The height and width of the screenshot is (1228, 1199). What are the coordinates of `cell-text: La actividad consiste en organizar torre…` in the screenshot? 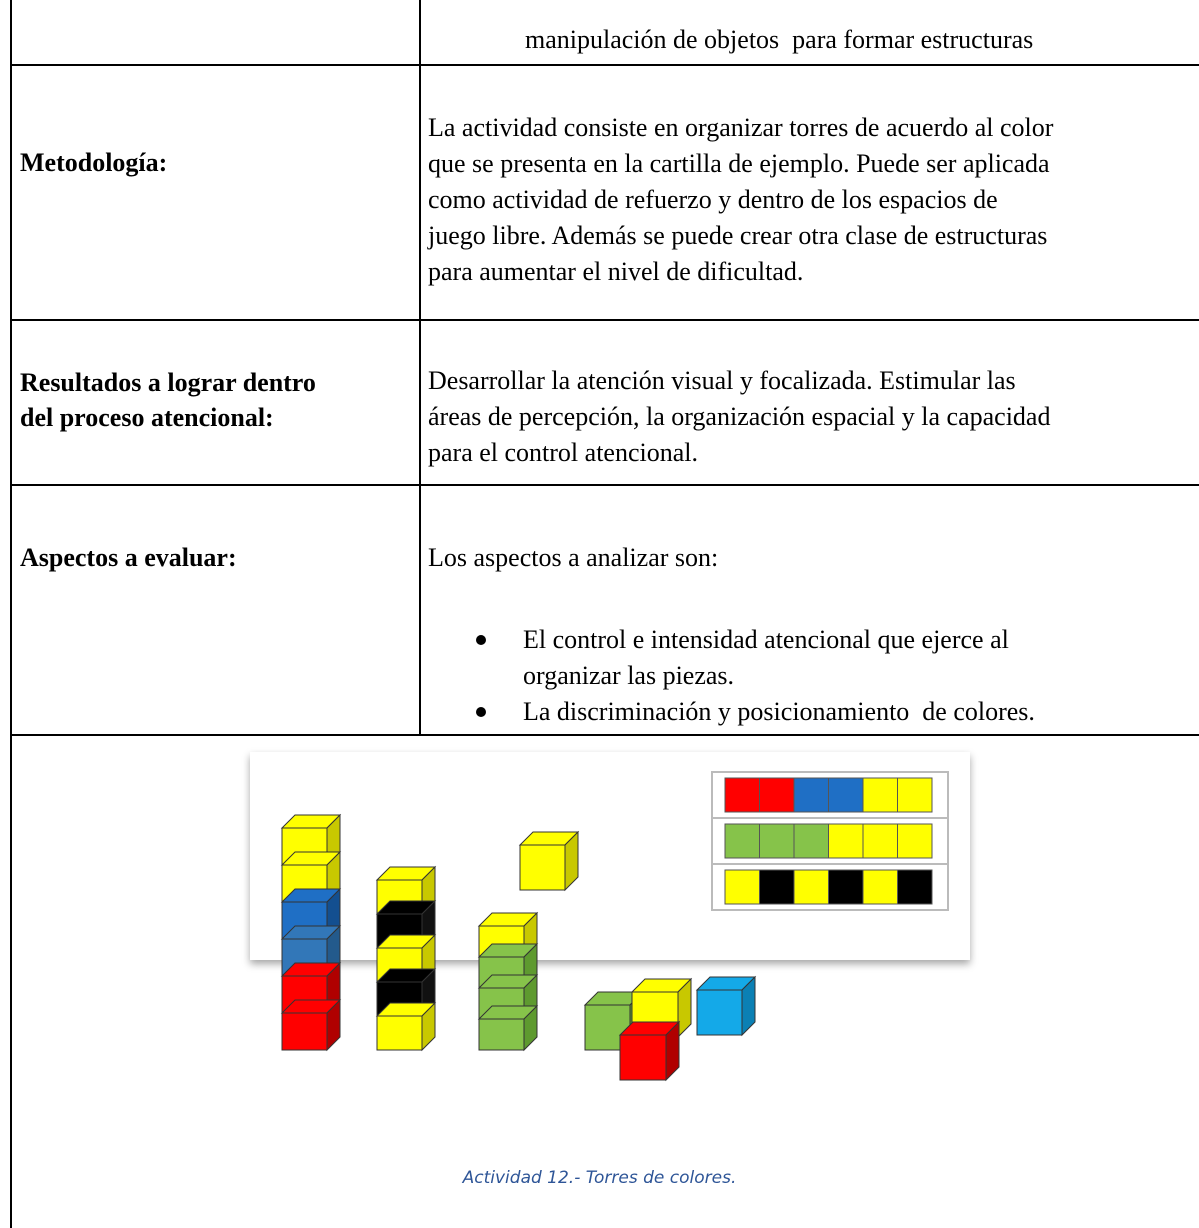 It's located at (741, 127).